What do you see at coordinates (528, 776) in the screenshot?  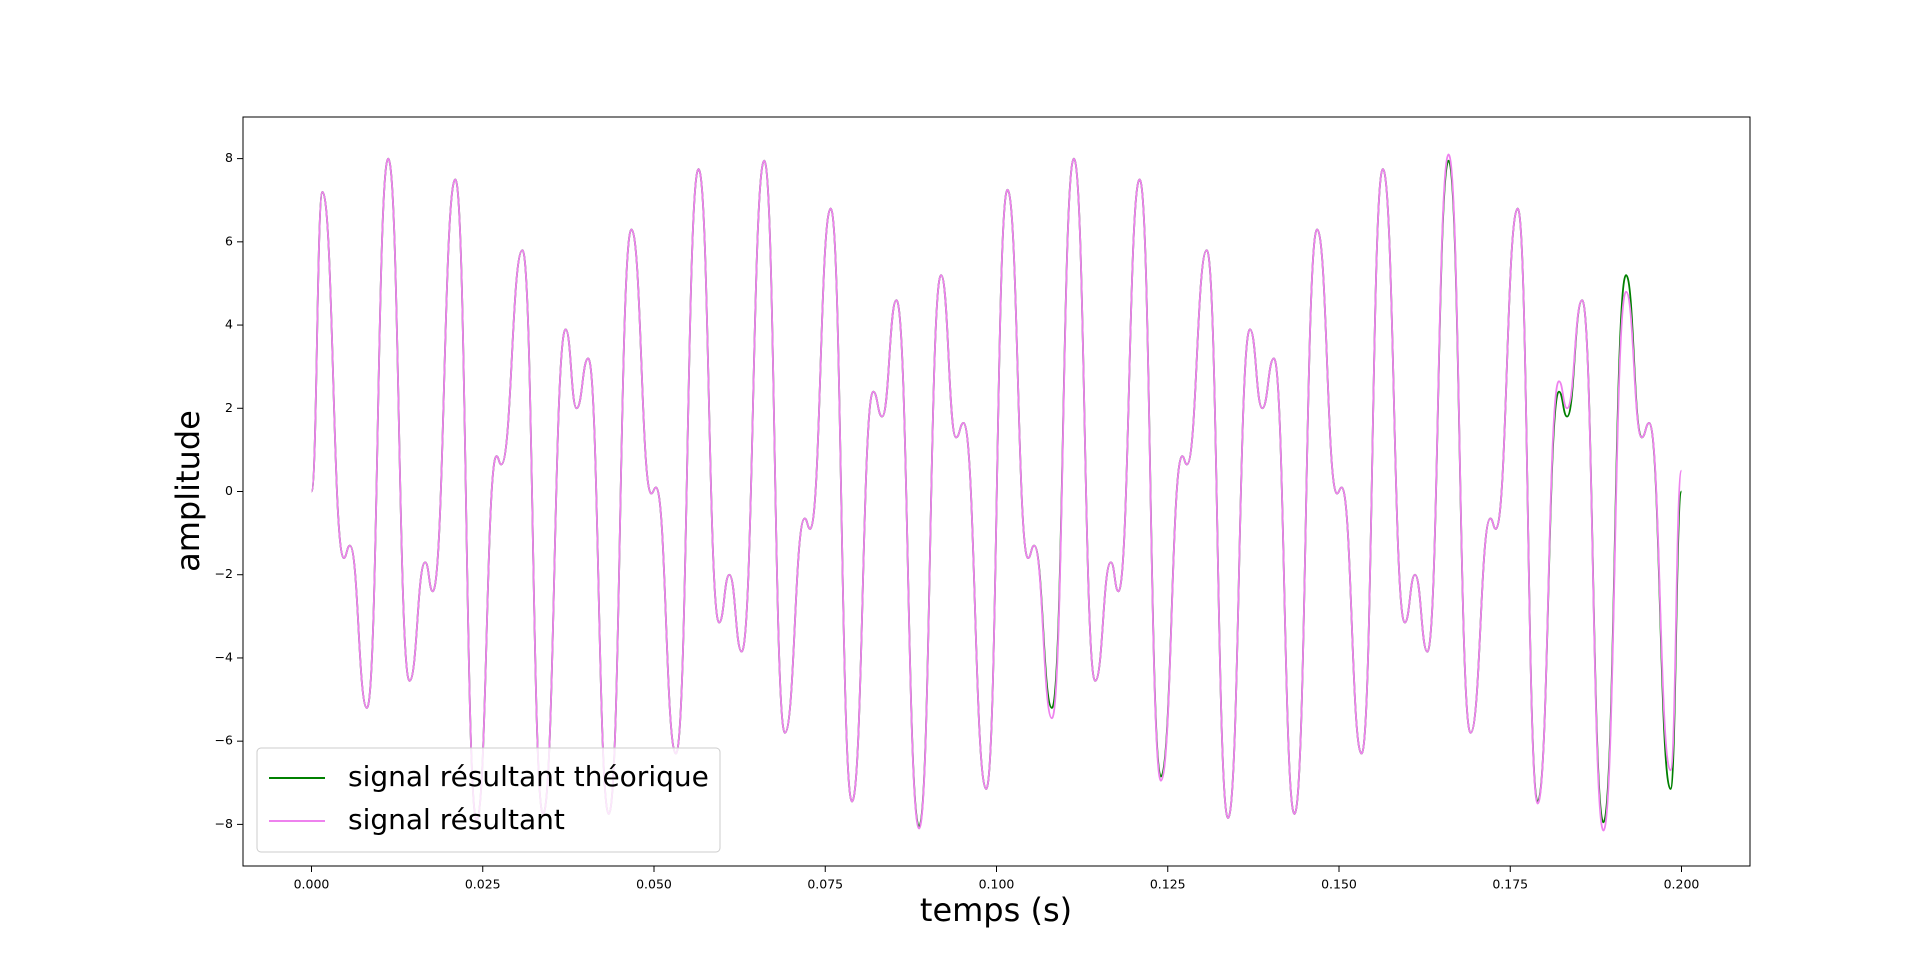 I see `legend-label: signal résultant théorique` at bounding box center [528, 776].